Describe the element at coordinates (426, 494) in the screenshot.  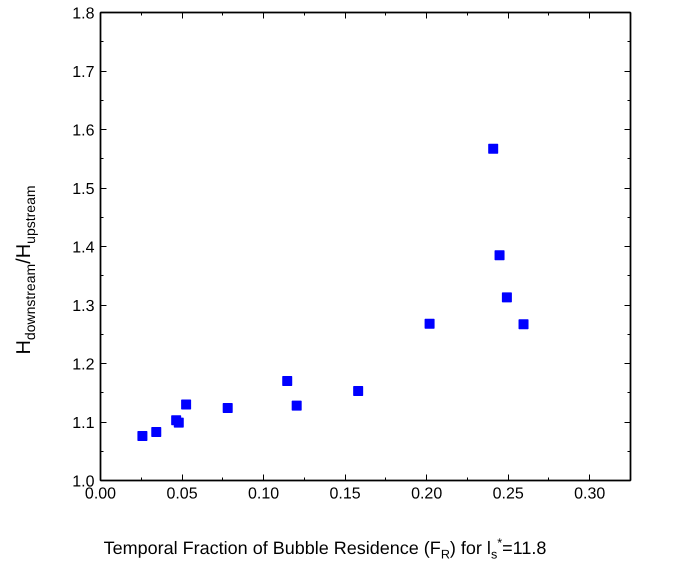
I see `x-tick-label: 0.20` at that location.